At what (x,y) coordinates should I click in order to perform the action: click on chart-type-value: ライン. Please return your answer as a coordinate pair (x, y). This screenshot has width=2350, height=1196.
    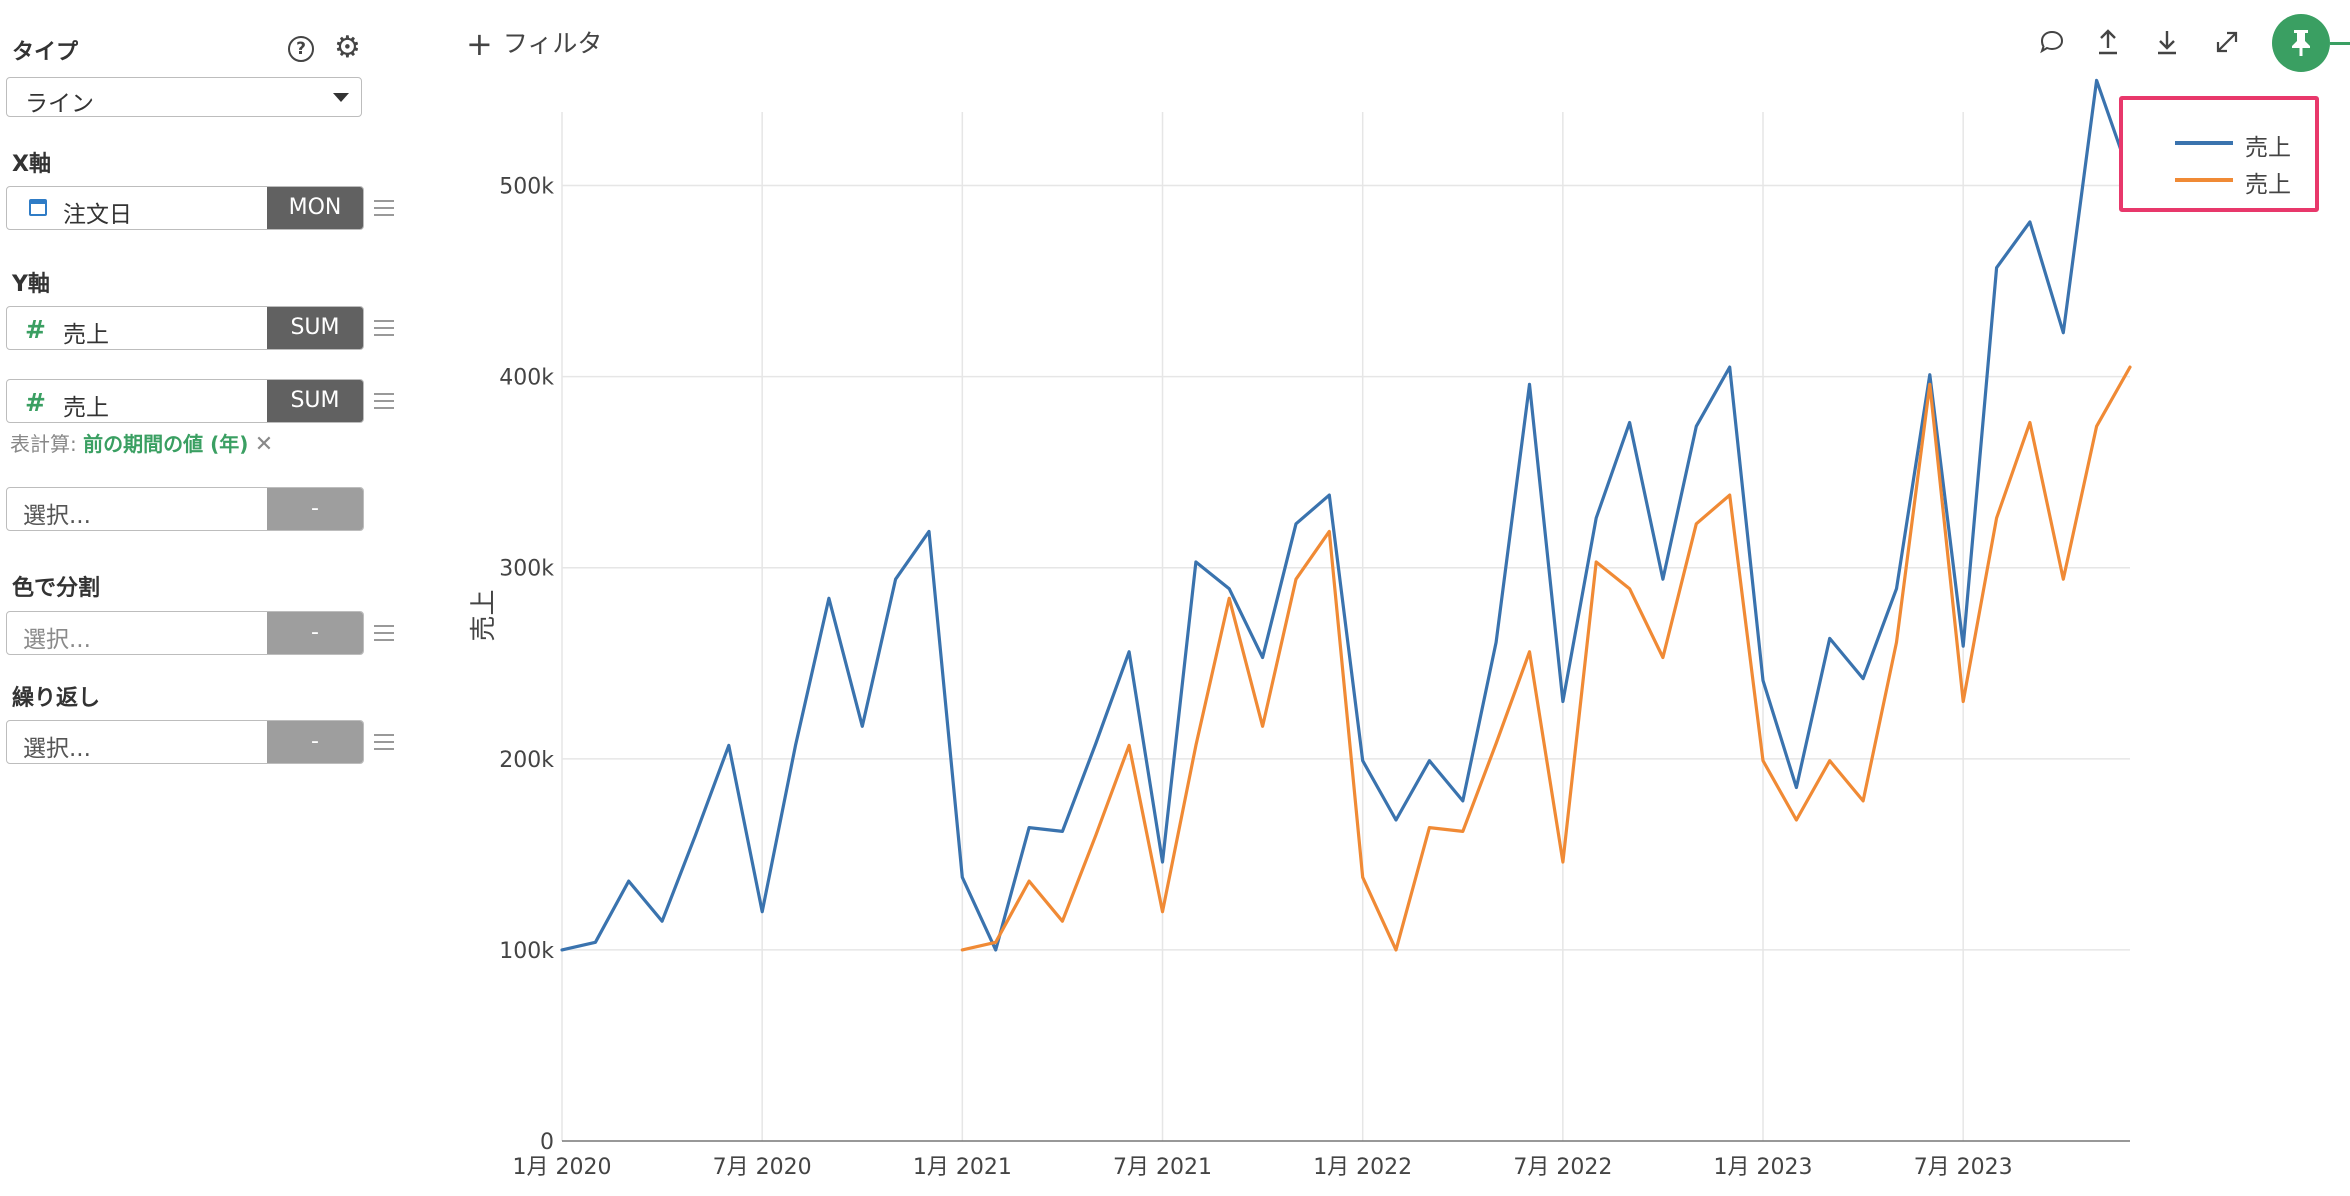
    Looking at the image, I should click on (59, 104).